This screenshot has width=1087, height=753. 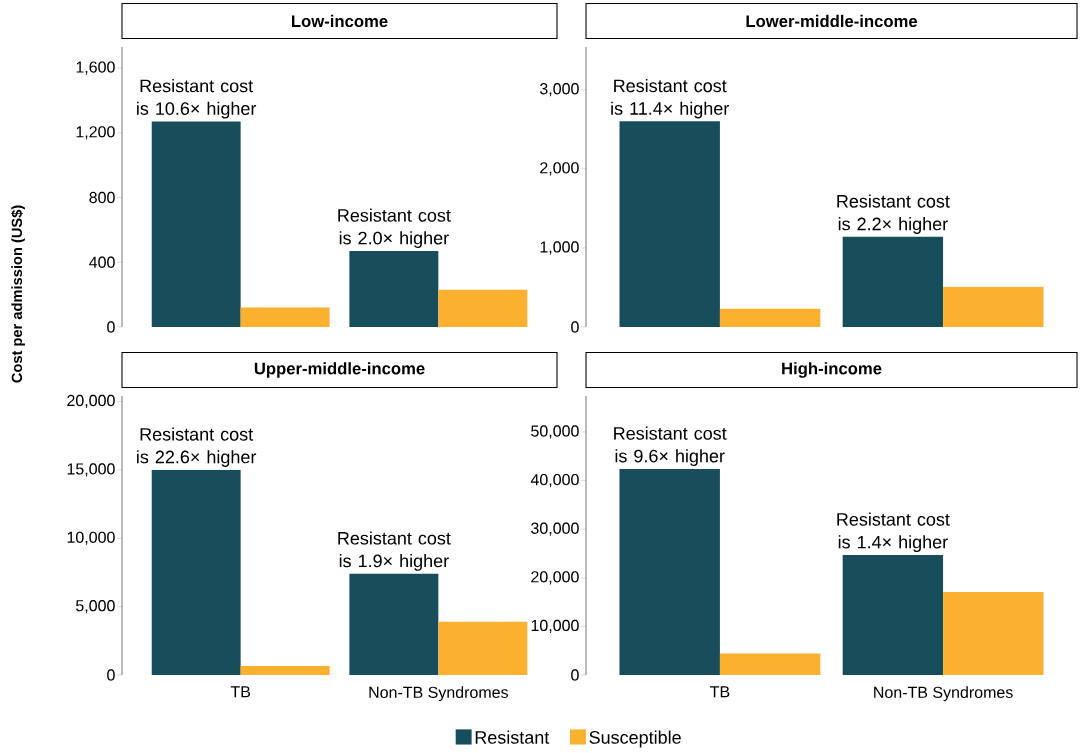 What do you see at coordinates (340, 21) in the screenshot?
I see `chart-title: Low-income` at bounding box center [340, 21].